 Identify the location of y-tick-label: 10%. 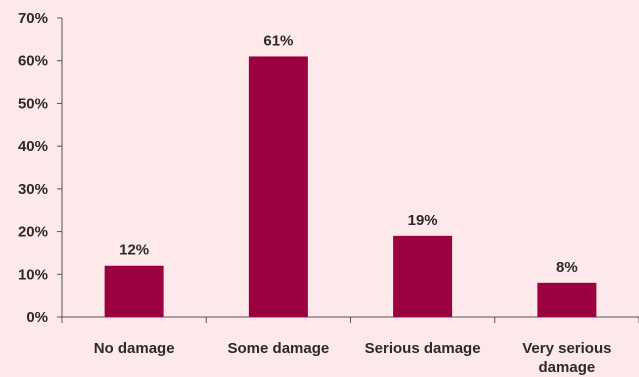
(33, 274).